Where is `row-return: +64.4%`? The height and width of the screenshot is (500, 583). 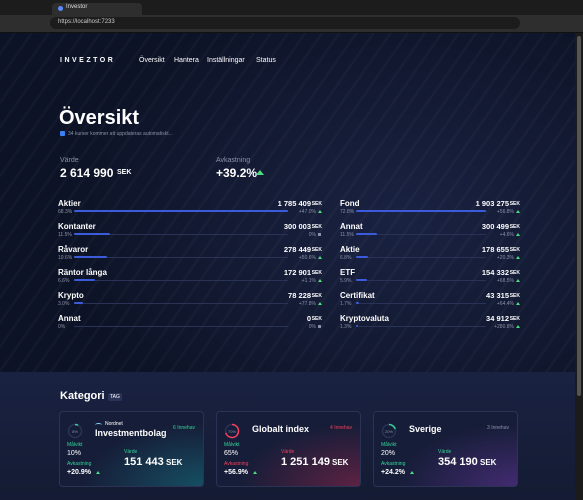 row-return: +64.4% is located at coordinates (505, 304).